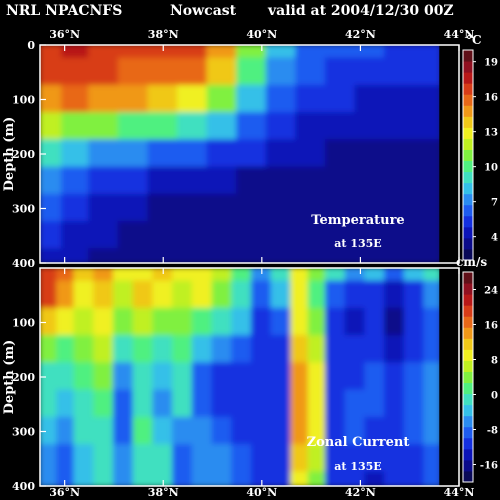  I want to click on mode-title: Nowcast, so click(203, 11).